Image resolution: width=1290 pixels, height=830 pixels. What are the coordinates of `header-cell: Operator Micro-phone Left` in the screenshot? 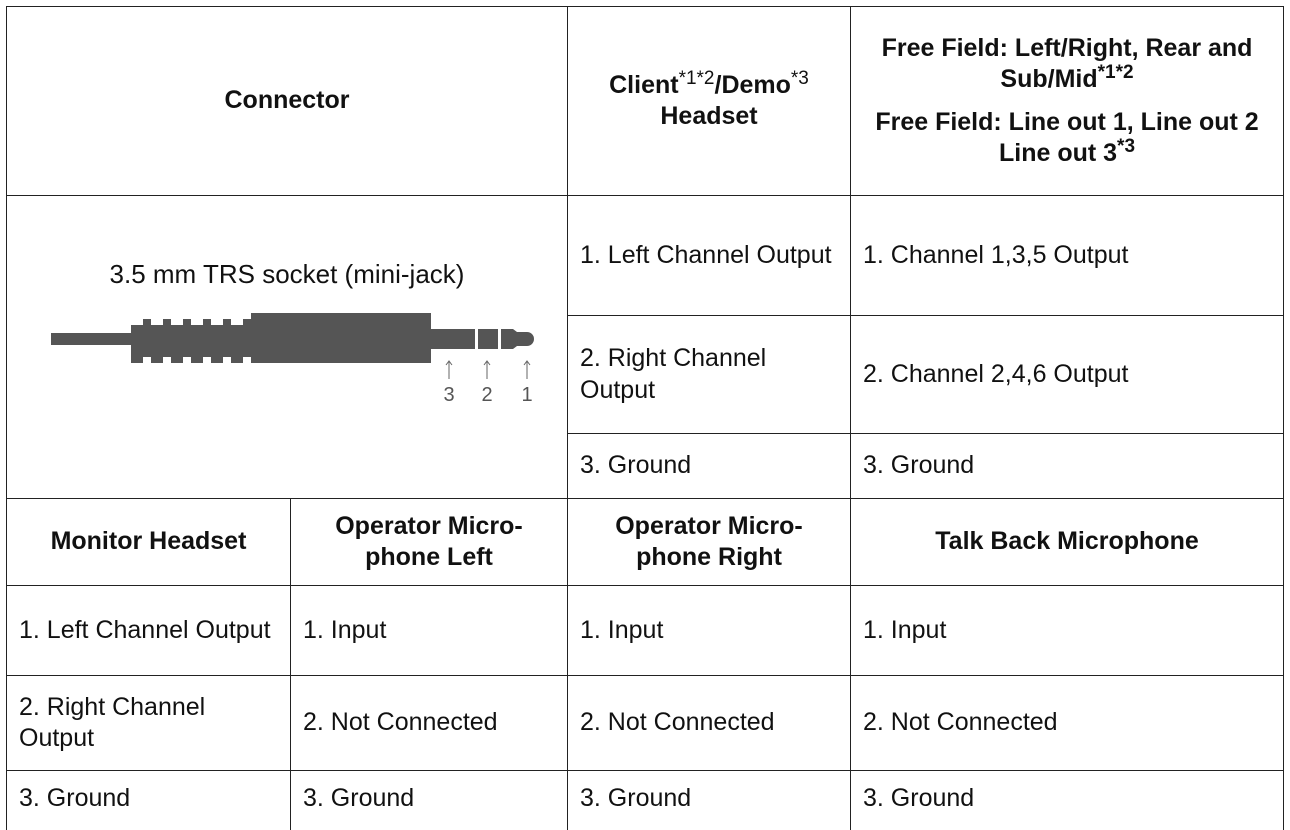 It's located at (428, 541).